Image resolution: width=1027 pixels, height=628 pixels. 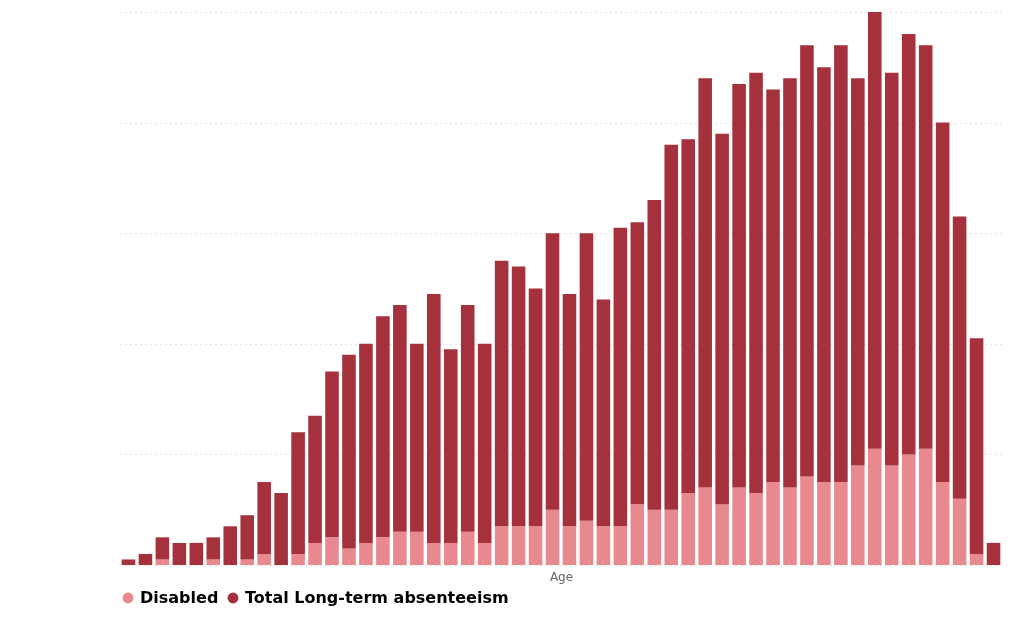 What do you see at coordinates (377, 597) in the screenshot?
I see `legend-label: Total Long-term absenteeism` at bounding box center [377, 597].